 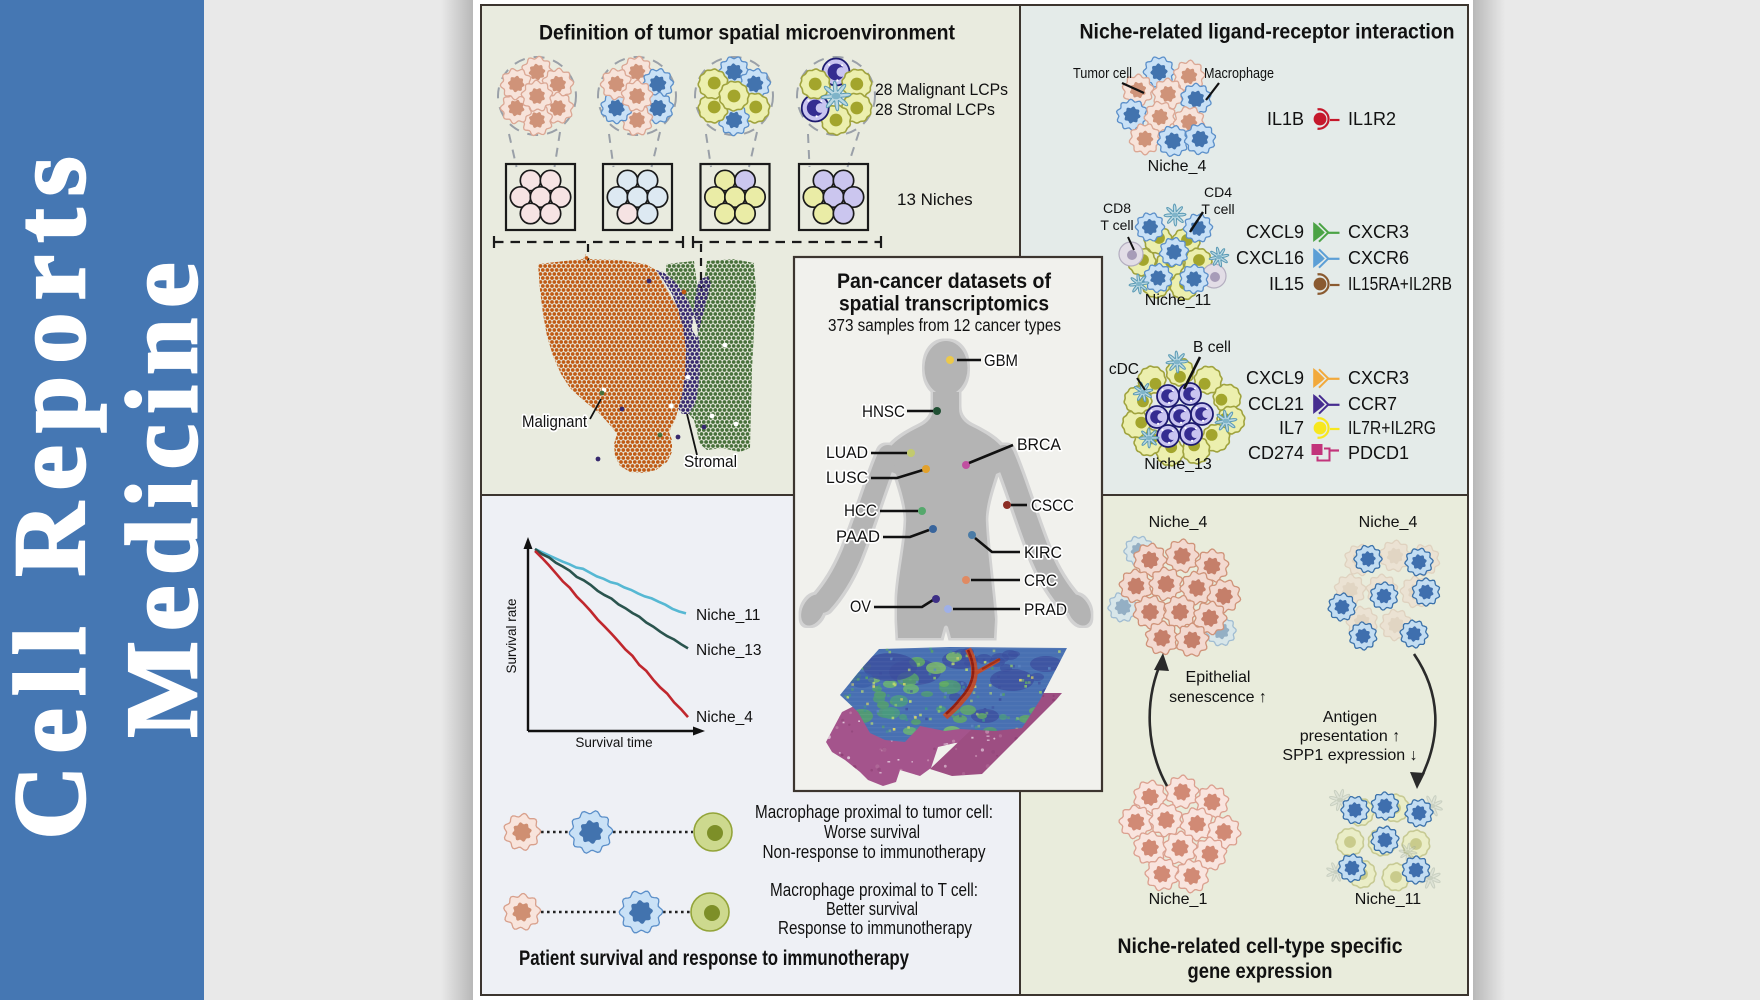 What do you see at coordinates (874, 890) in the screenshot?
I see `svg-text: Macrophage proximal to T cell:` at bounding box center [874, 890].